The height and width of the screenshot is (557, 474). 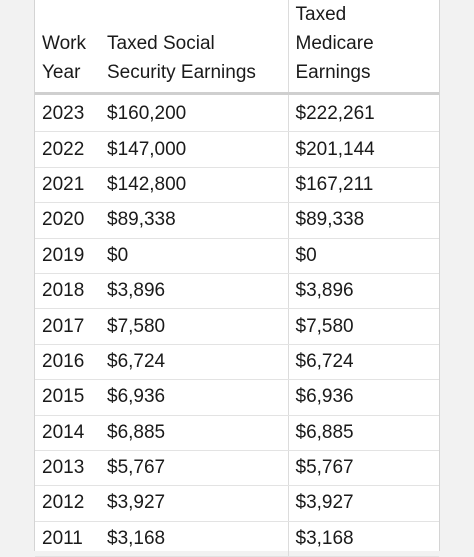 I want to click on cell-work-year: 2021, so click(x=67, y=185).